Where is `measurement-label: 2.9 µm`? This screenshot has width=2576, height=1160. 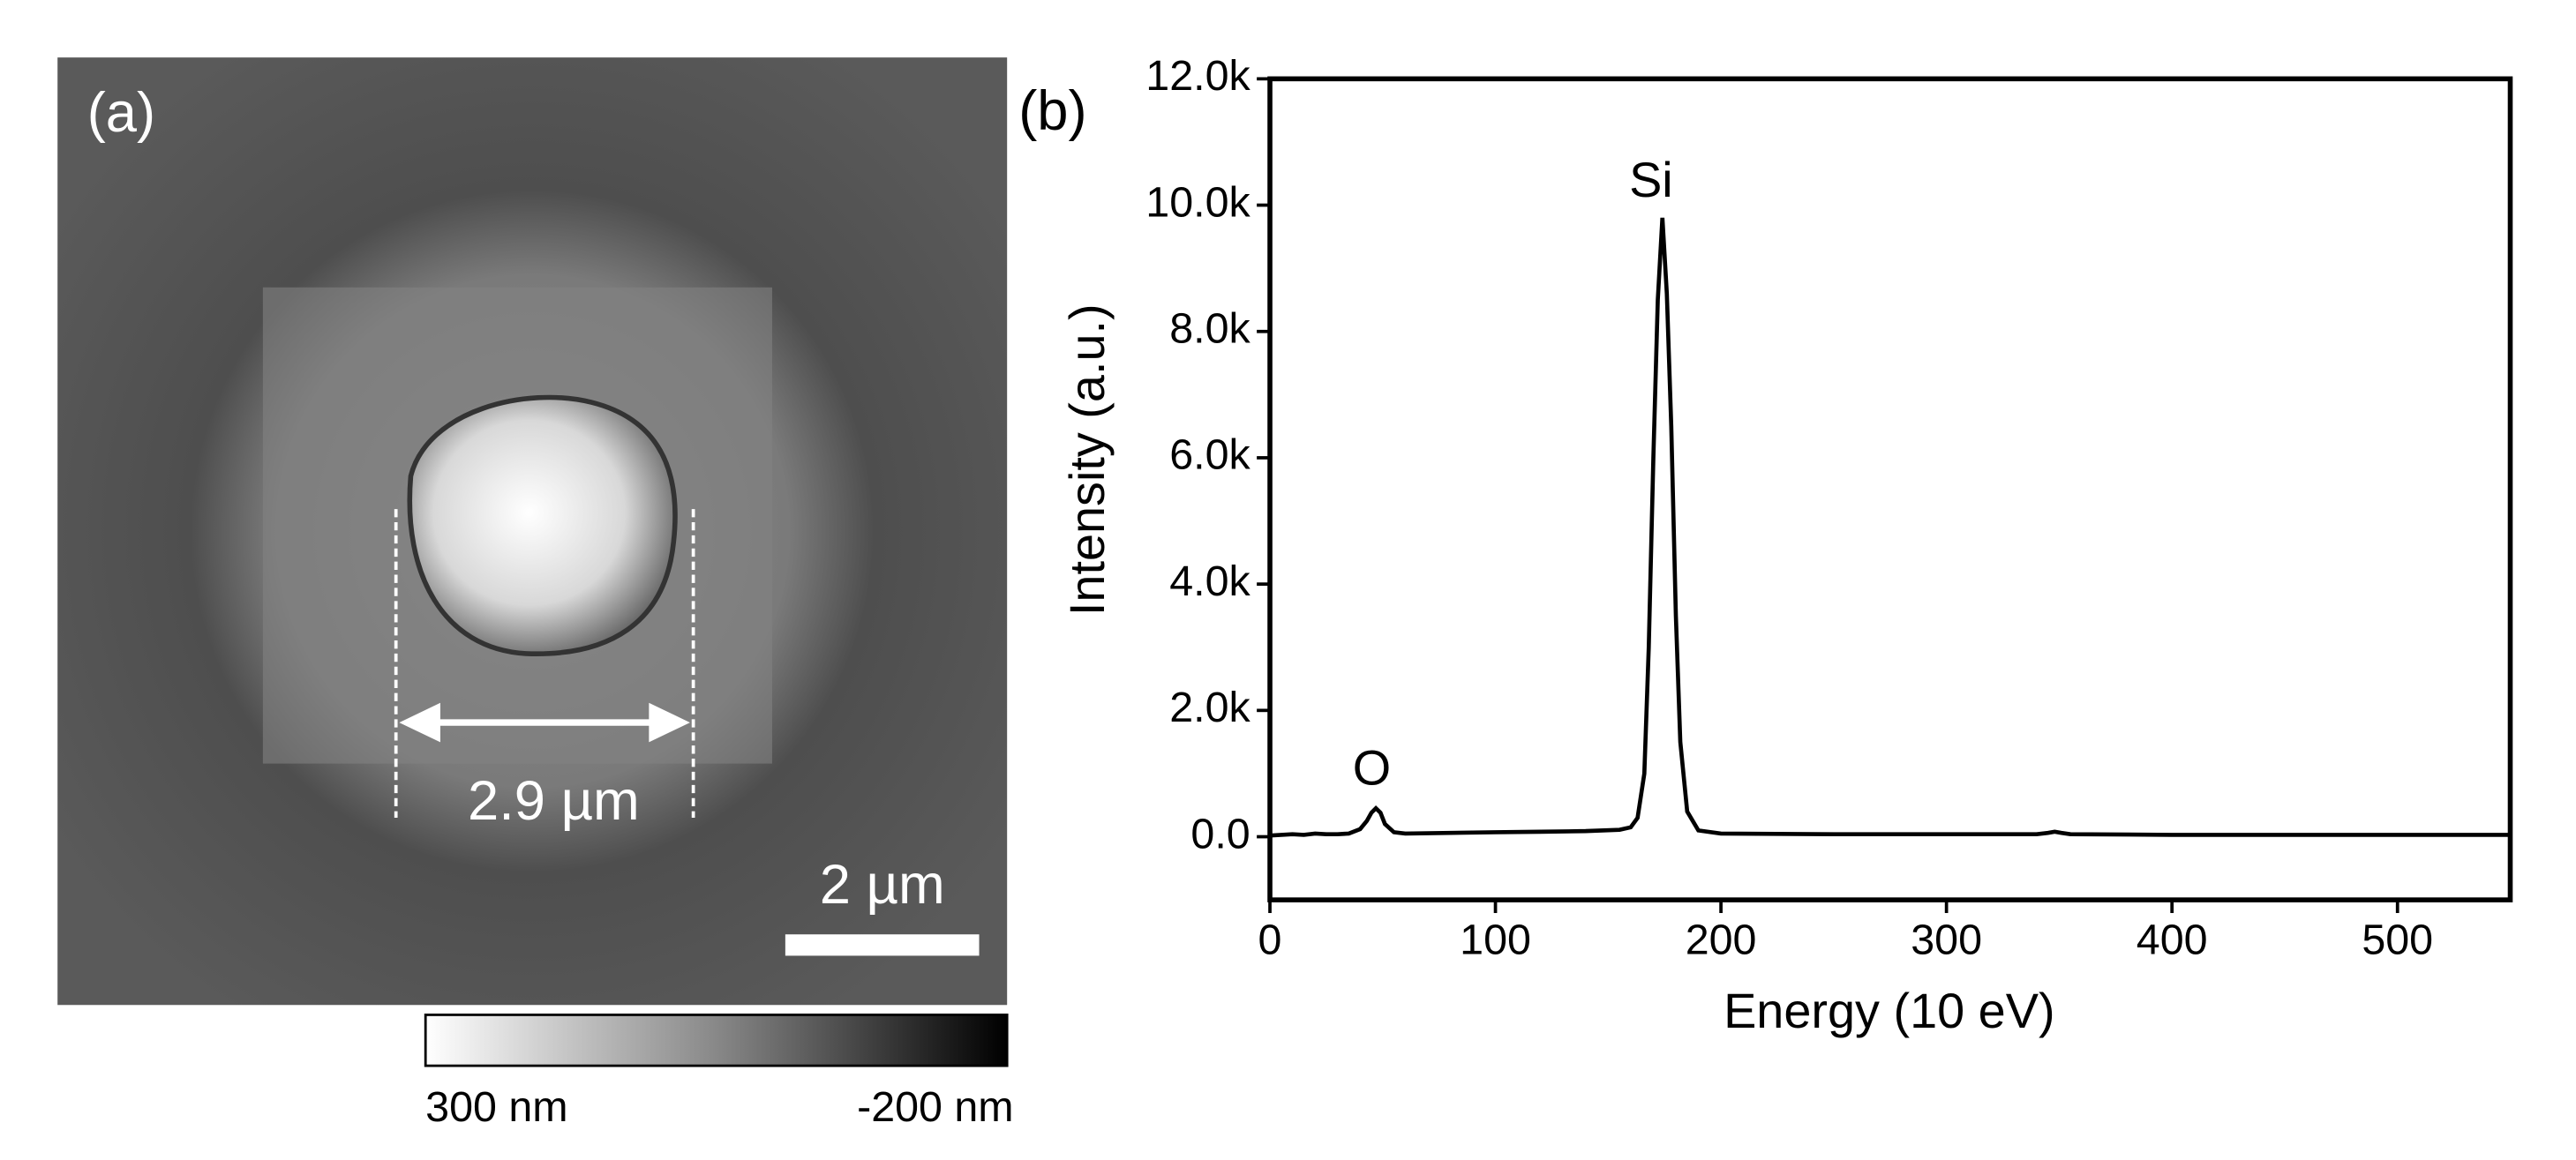 measurement-label: 2.9 µm is located at coordinates (554, 801).